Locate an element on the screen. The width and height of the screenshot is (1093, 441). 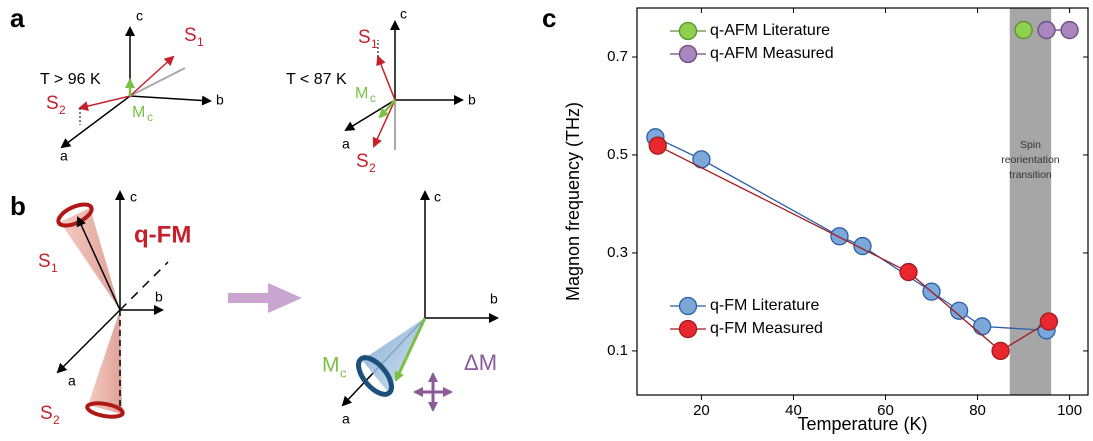
diagram-a-left is located at coordinates (136, 87).